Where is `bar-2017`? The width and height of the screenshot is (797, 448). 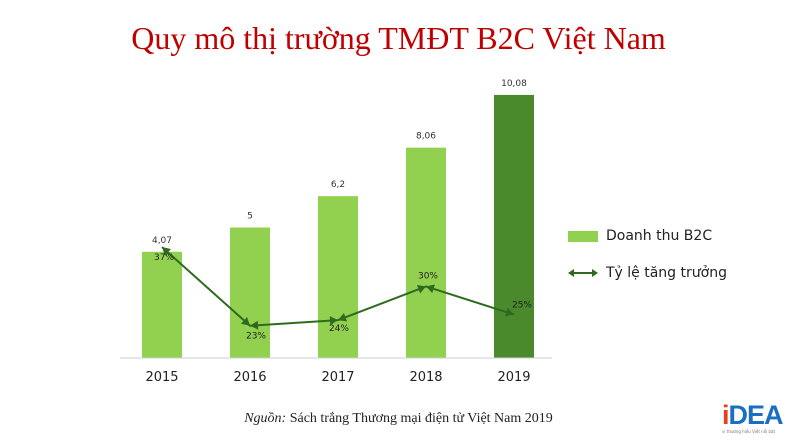
bar-2017 is located at coordinates (338, 277).